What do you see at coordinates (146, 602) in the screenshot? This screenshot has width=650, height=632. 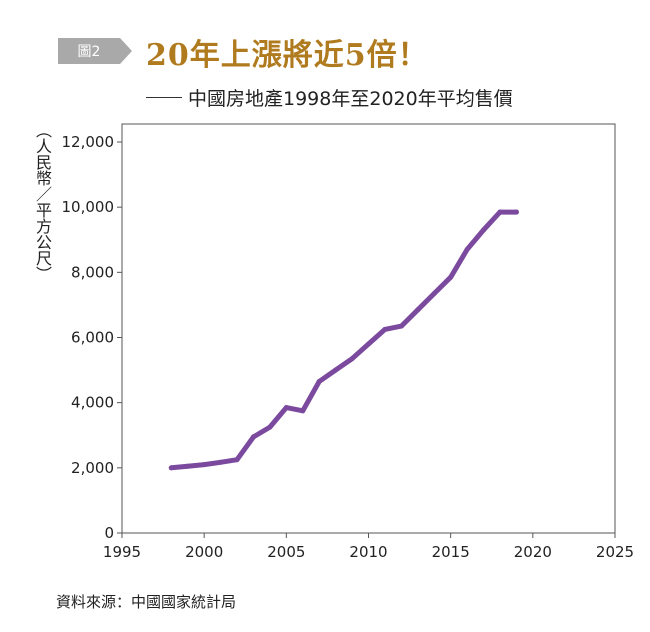 I see `source-note: 資料來源：中國國家統計局` at bounding box center [146, 602].